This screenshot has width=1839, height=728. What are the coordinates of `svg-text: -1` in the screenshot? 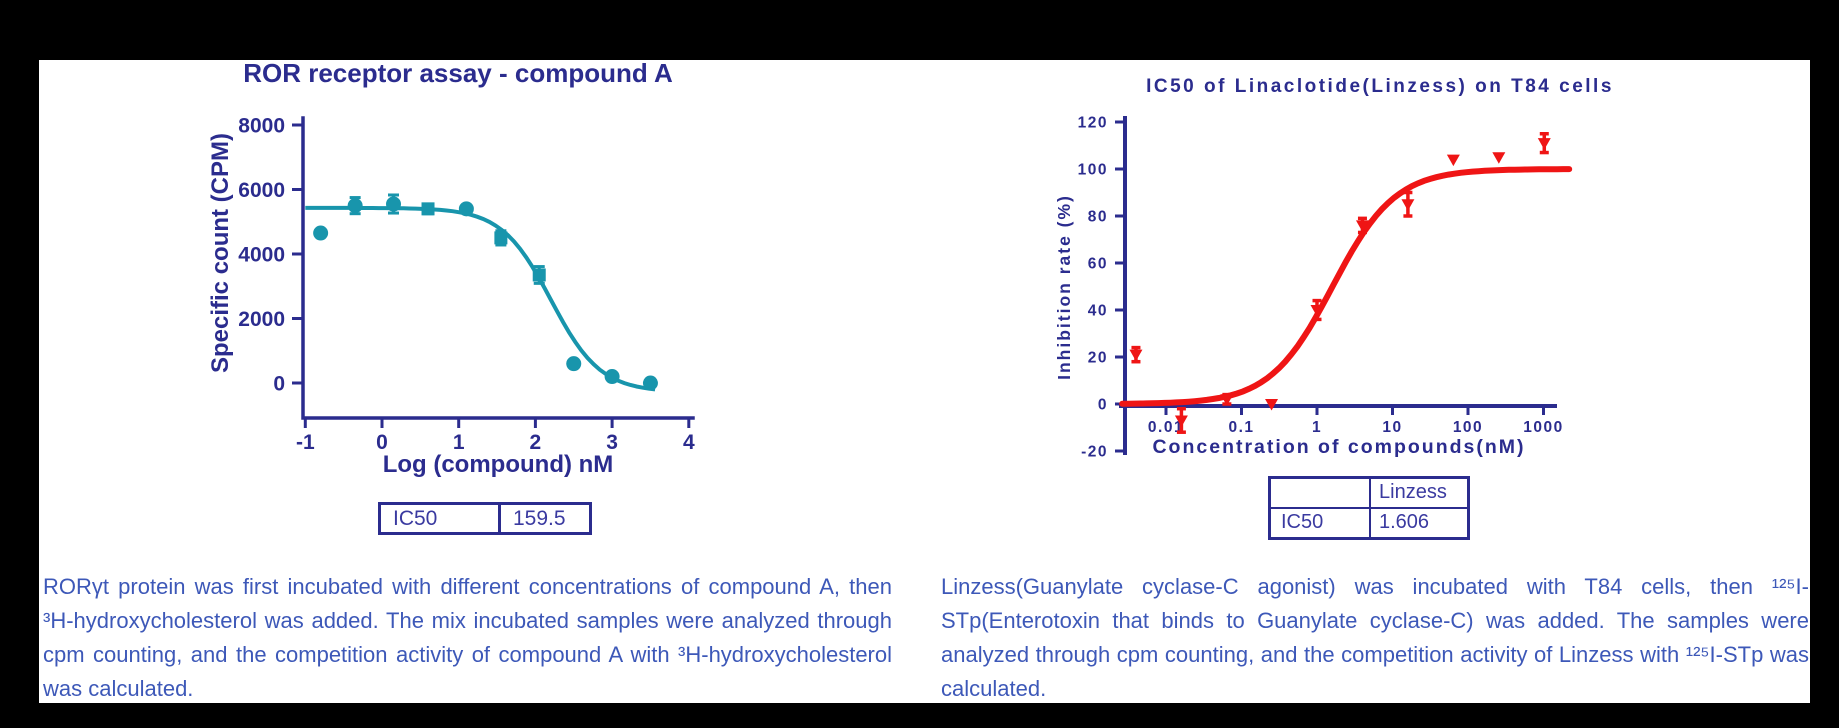 It's located at (305, 442).